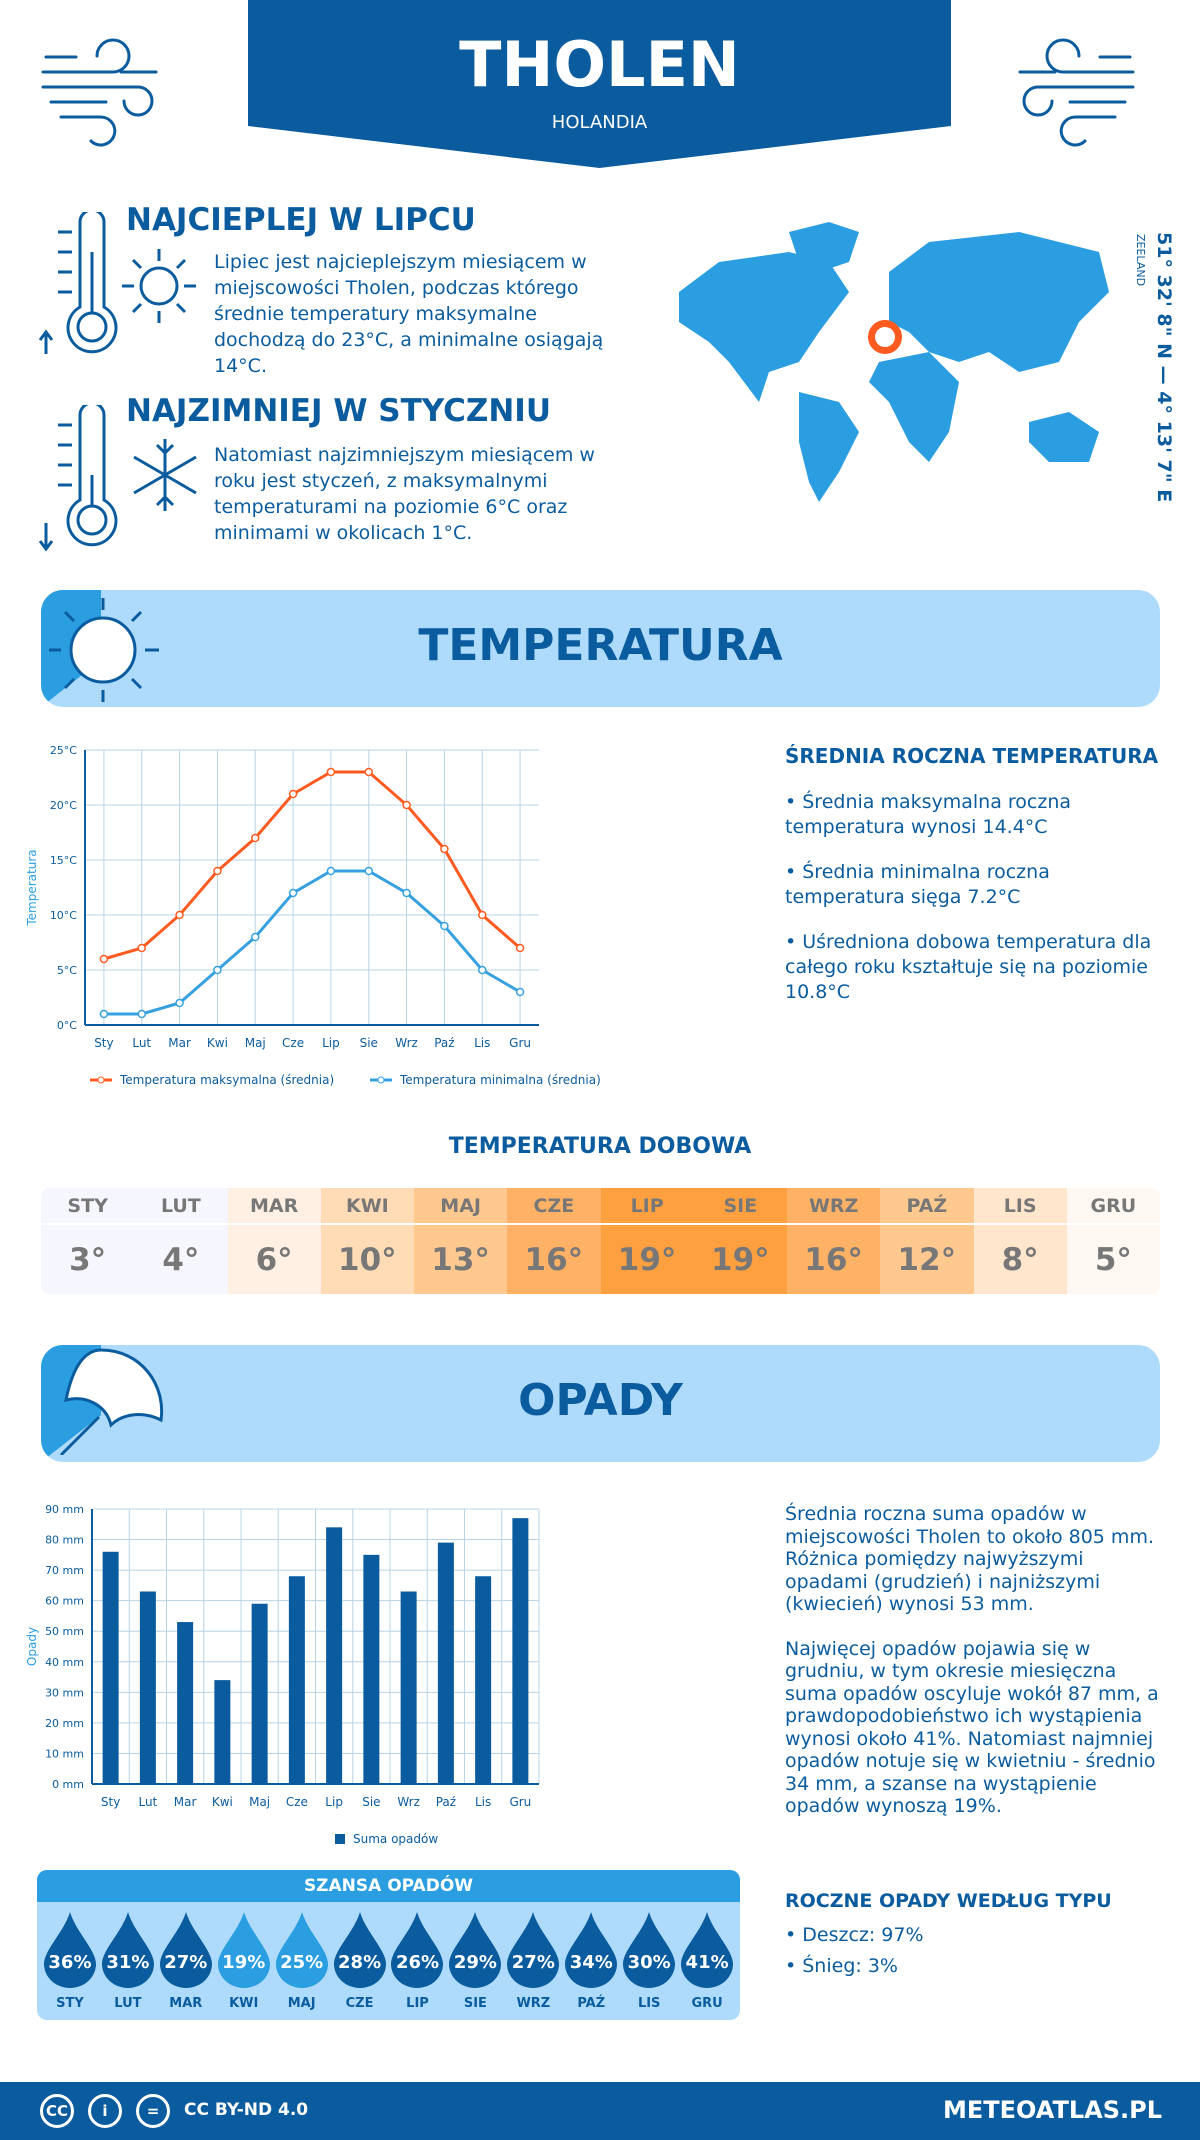 The image size is (1200, 2140). Describe the element at coordinates (64, 1753) in the screenshot. I see `y-tick-label: 10 mm` at that location.